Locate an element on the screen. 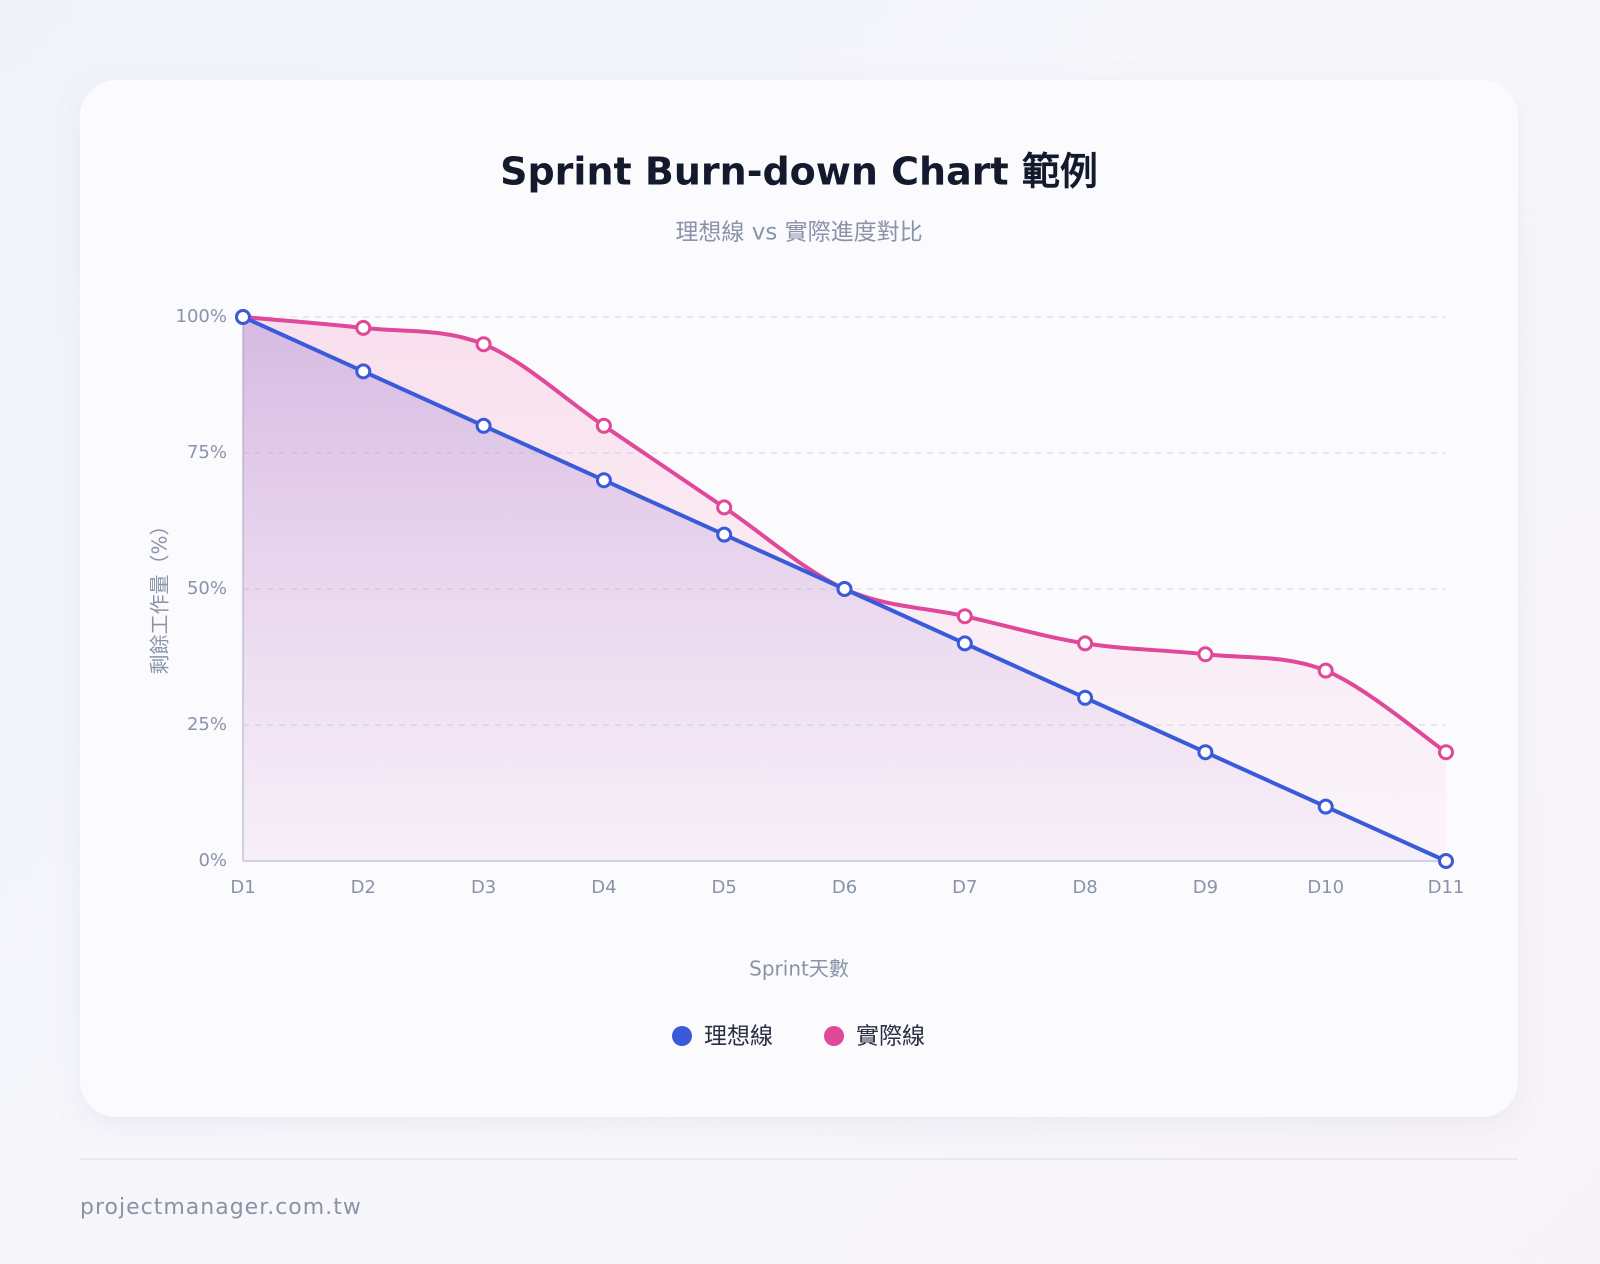  y-axis-title: 剩餘工作量（%） is located at coordinates (160, 594).